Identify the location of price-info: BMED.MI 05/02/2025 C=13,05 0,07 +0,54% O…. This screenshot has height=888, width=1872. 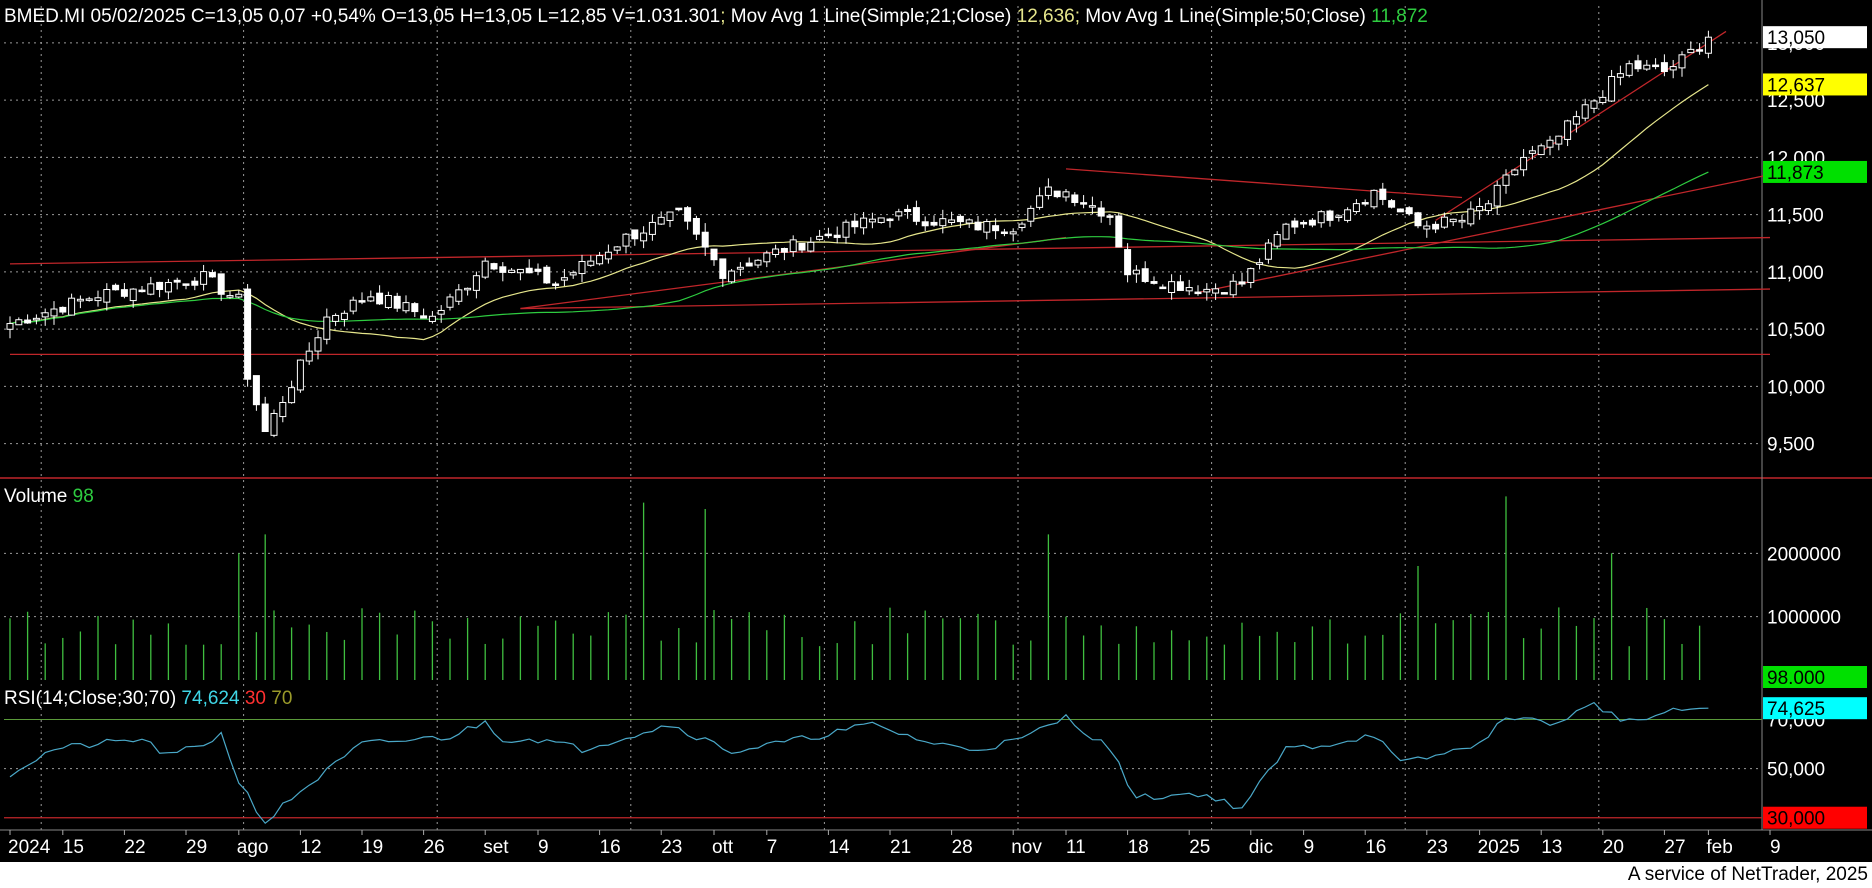
(362, 16).